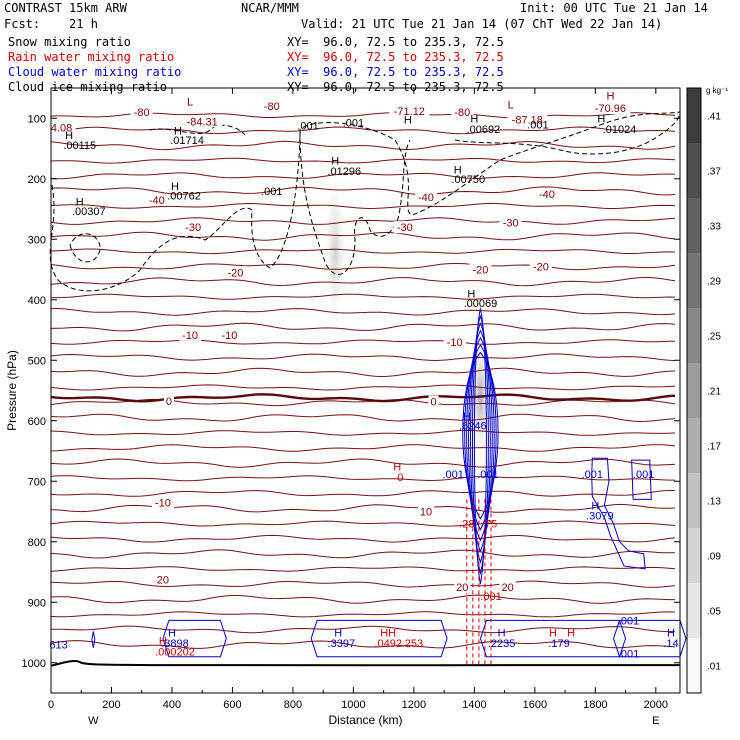  Describe the element at coordinates (491, 525) in the screenshot. I see `extremum-label: 75` at that location.